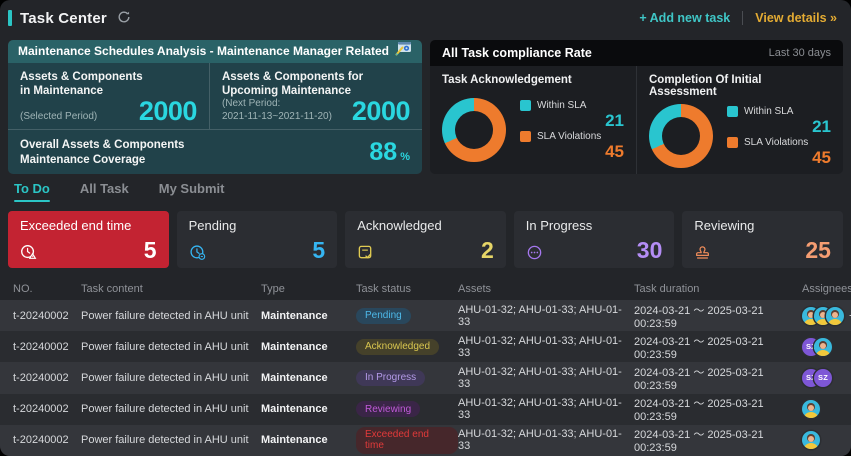 This screenshot has height=456, width=851. Describe the element at coordinates (198, 252) in the screenshot. I see `pending-clock-icon` at that location.